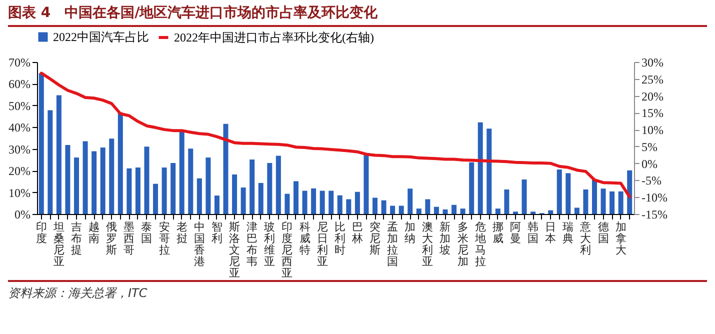 This screenshot has width=715, height=334. I want to click on y2-tick-label: 30%, so click(653, 63).